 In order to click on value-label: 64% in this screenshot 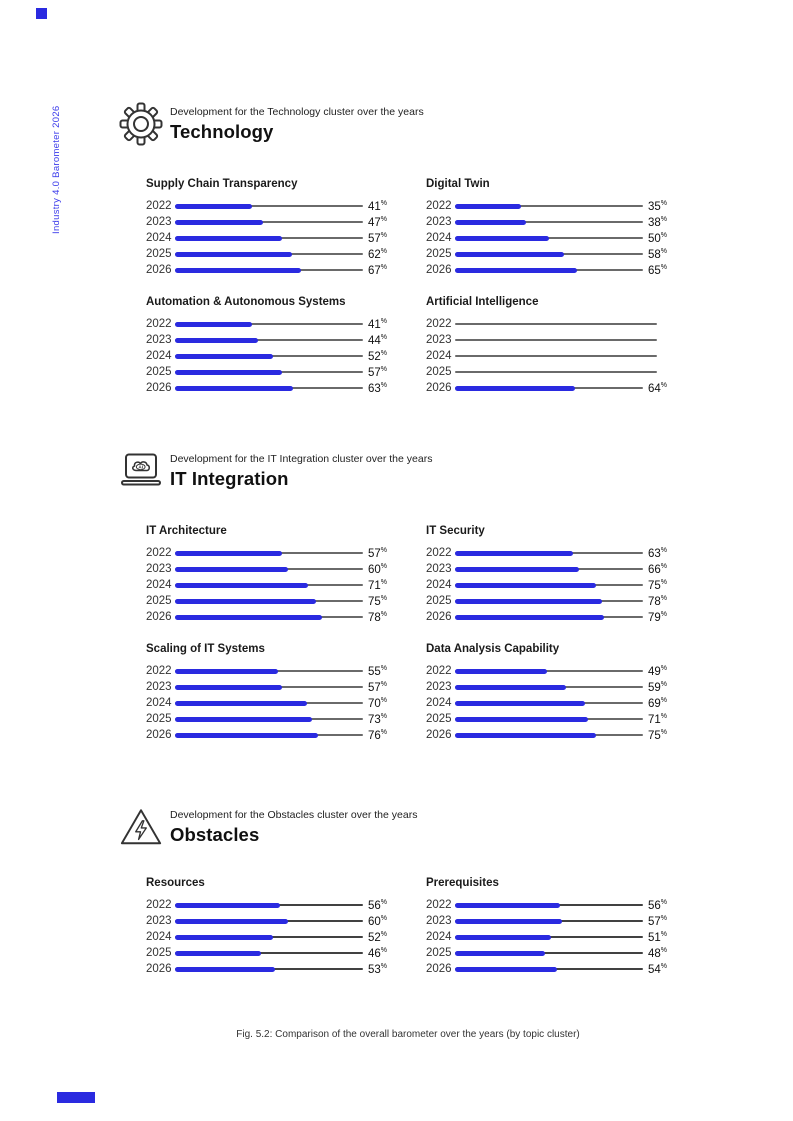, I will do `click(658, 388)`.